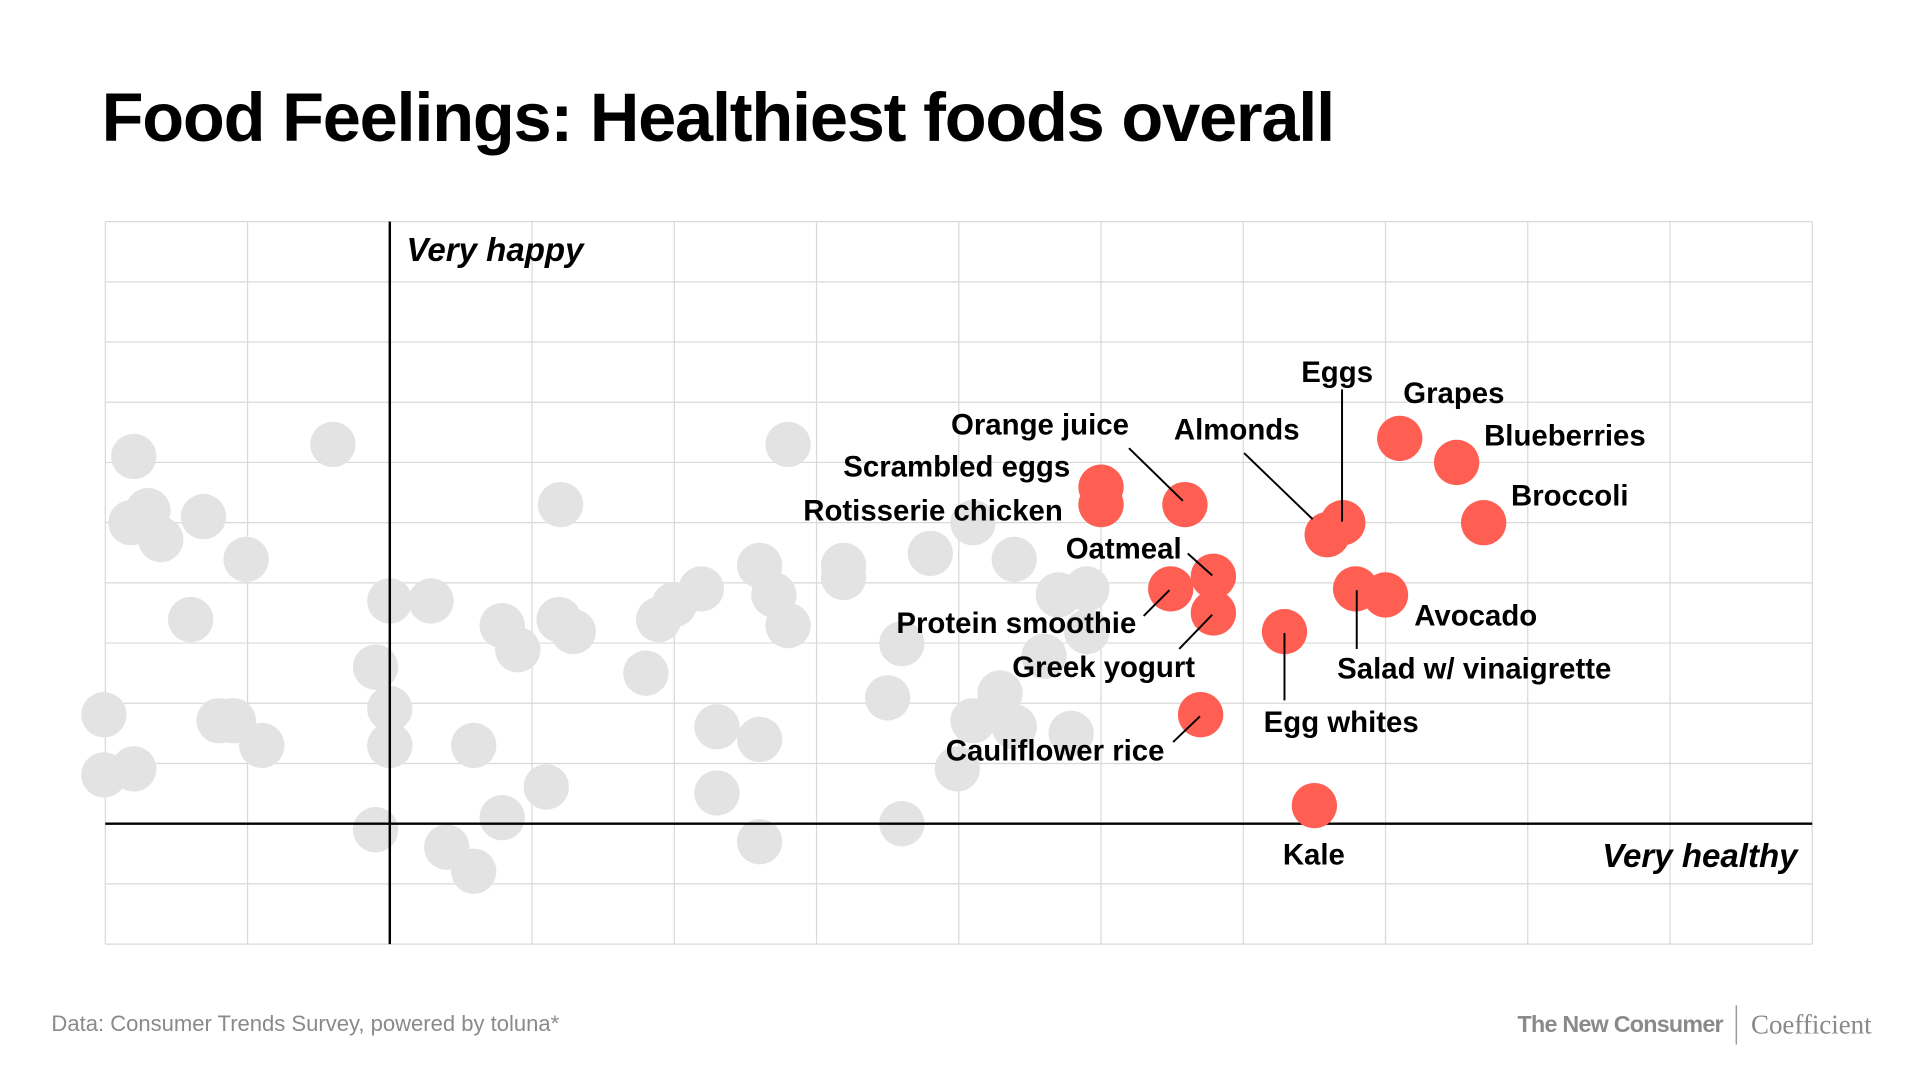 The width and height of the screenshot is (1920, 1080). I want to click on label-scrambled-eggs: Scrambled eggs, so click(956, 466).